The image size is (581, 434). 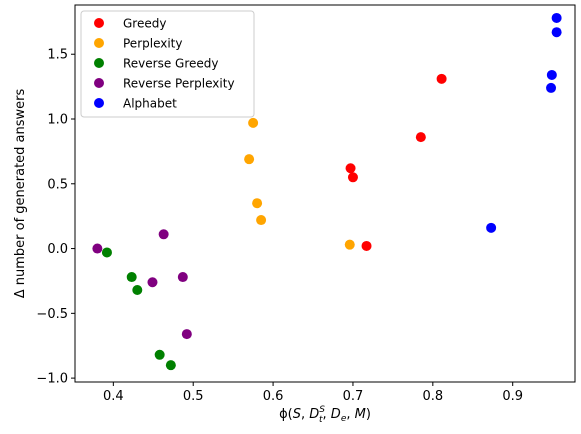 What do you see at coordinates (113, 396) in the screenshot?
I see `x-tick-label: 0.4` at bounding box center [113, 396].